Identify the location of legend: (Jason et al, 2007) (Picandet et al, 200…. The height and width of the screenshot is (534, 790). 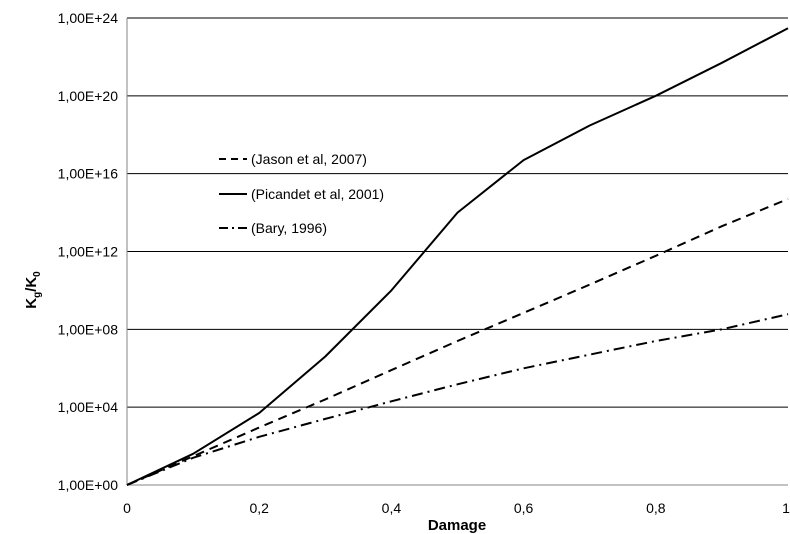
(301, 193).